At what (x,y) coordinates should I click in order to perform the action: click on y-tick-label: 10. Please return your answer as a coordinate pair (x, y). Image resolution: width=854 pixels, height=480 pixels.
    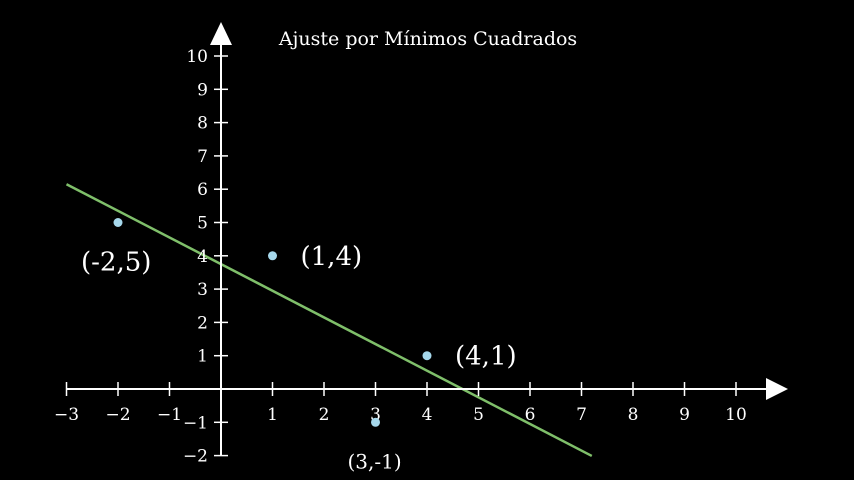
    Looking at the image, I should click on (197, 57).